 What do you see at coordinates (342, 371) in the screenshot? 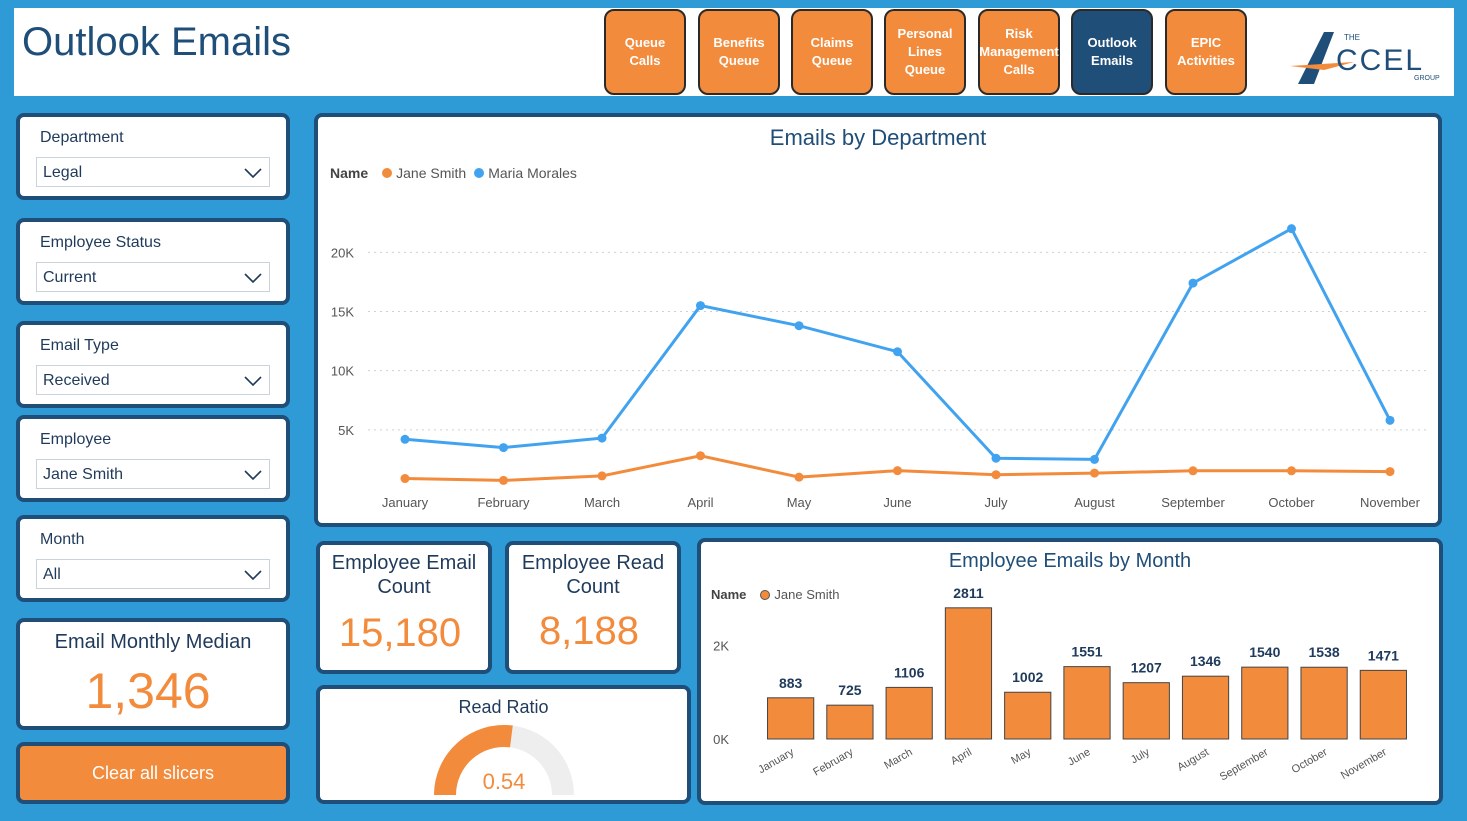
I see `y-tick-label: 10K` at bounding box center [342, 371].